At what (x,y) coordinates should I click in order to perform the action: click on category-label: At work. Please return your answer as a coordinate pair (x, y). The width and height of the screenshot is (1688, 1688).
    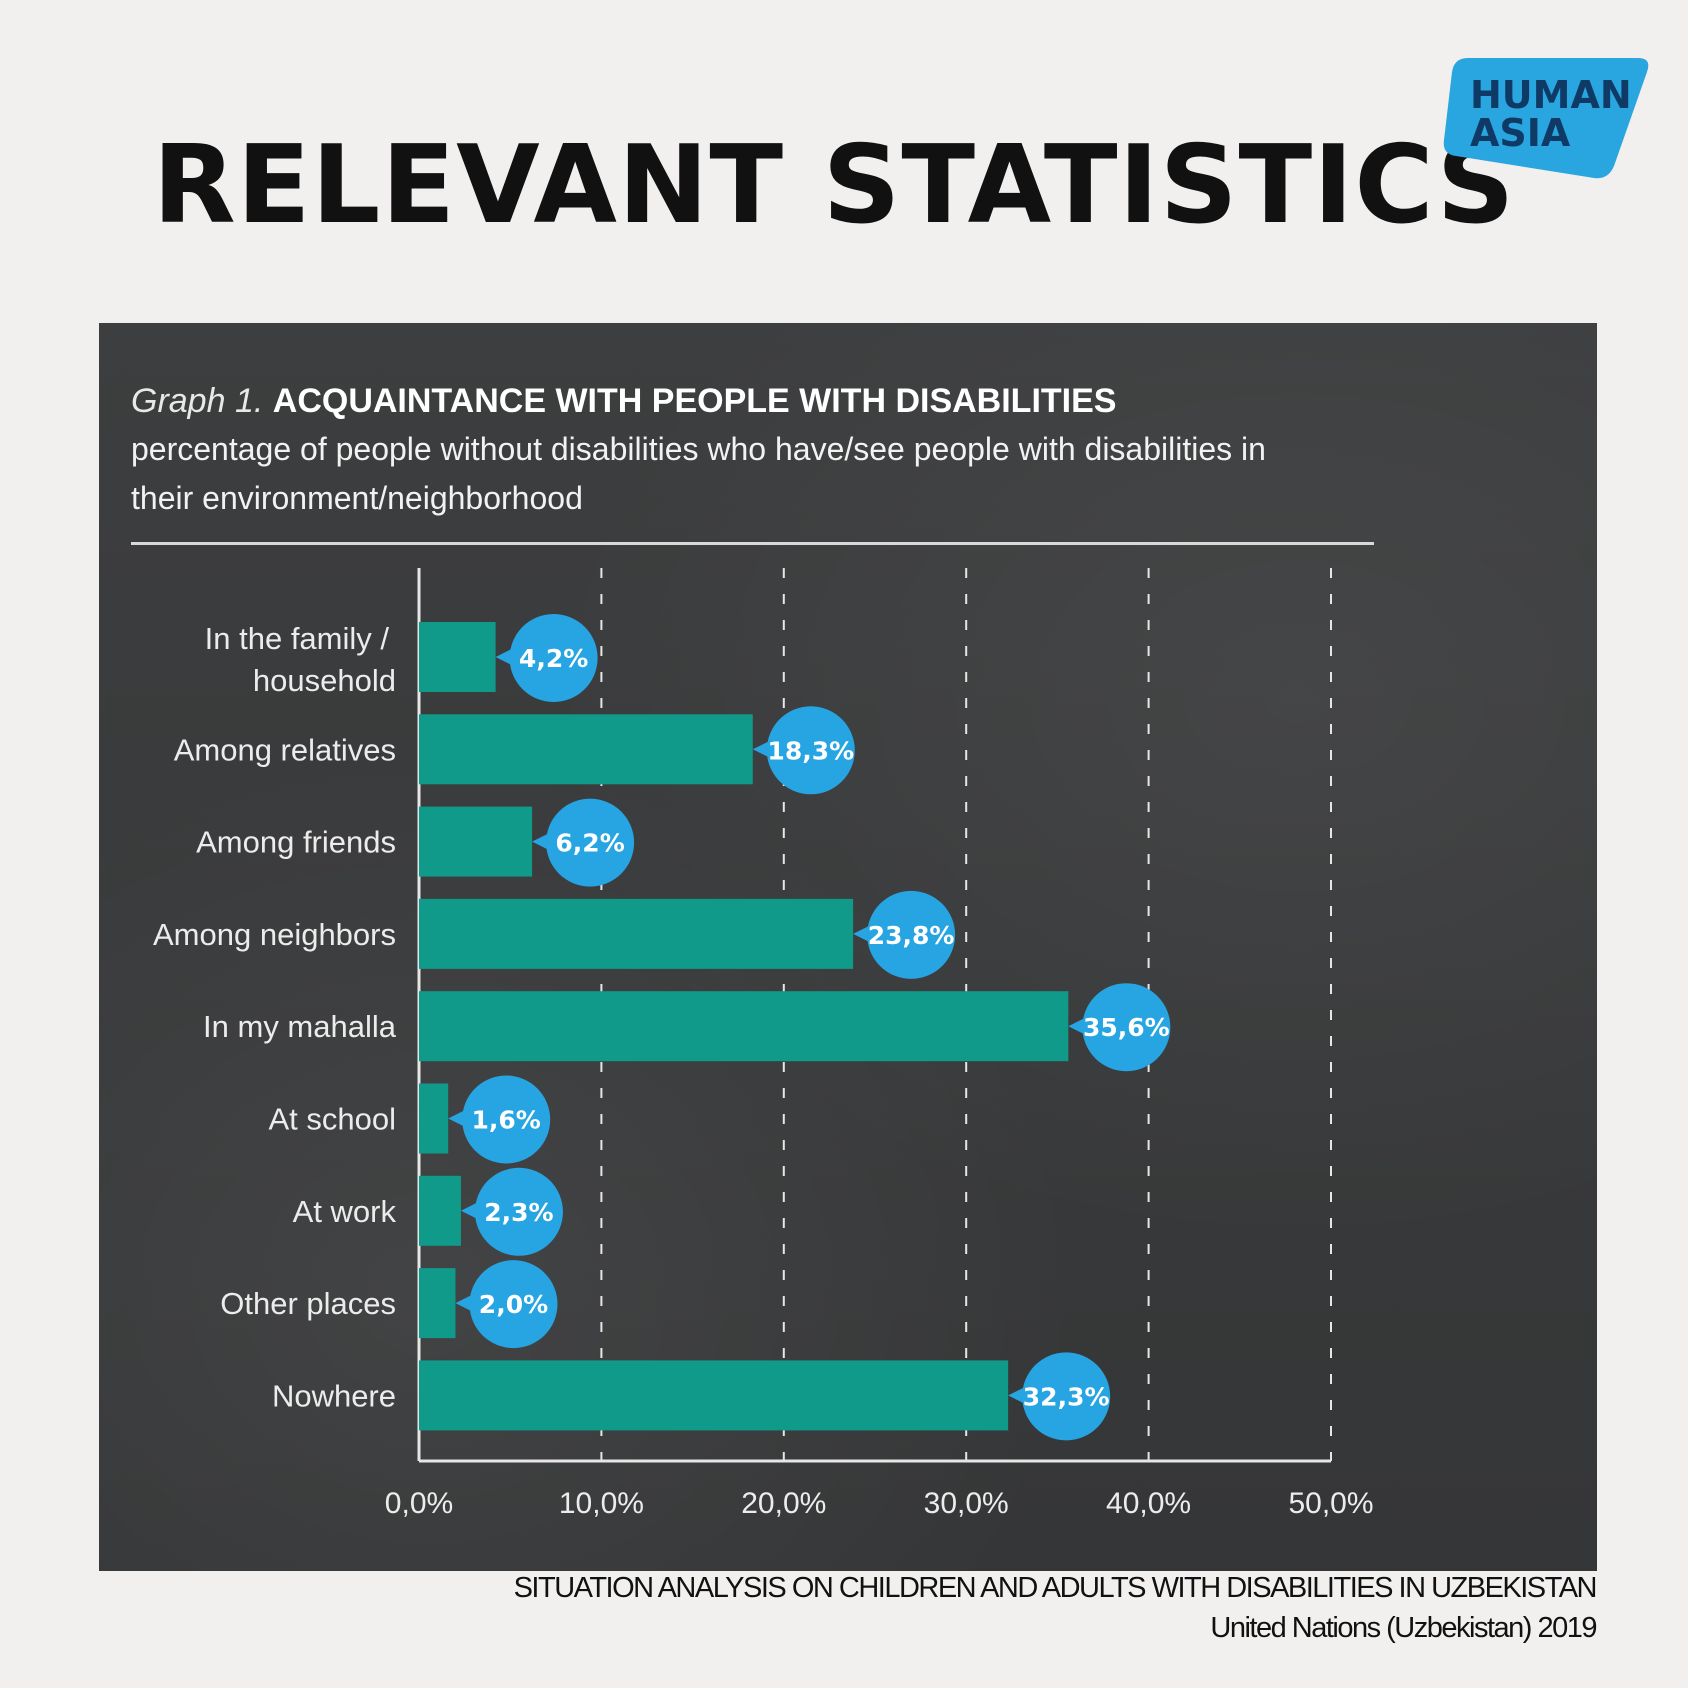
    Looking at the image, I should click on (345, 1211).